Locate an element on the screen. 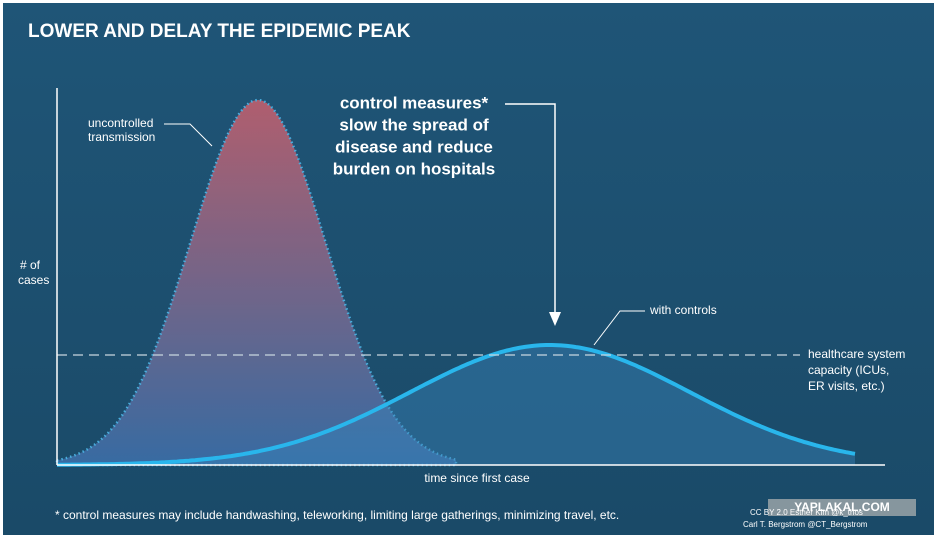 This screenshot has height=538, width=937. annotation: transmission is located at coordinates (121, 137).